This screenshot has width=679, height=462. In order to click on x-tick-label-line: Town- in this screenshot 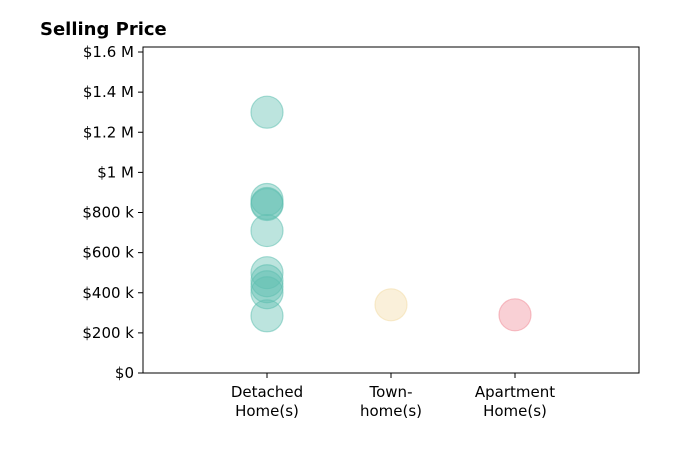, I will do `click(391, 392)`.